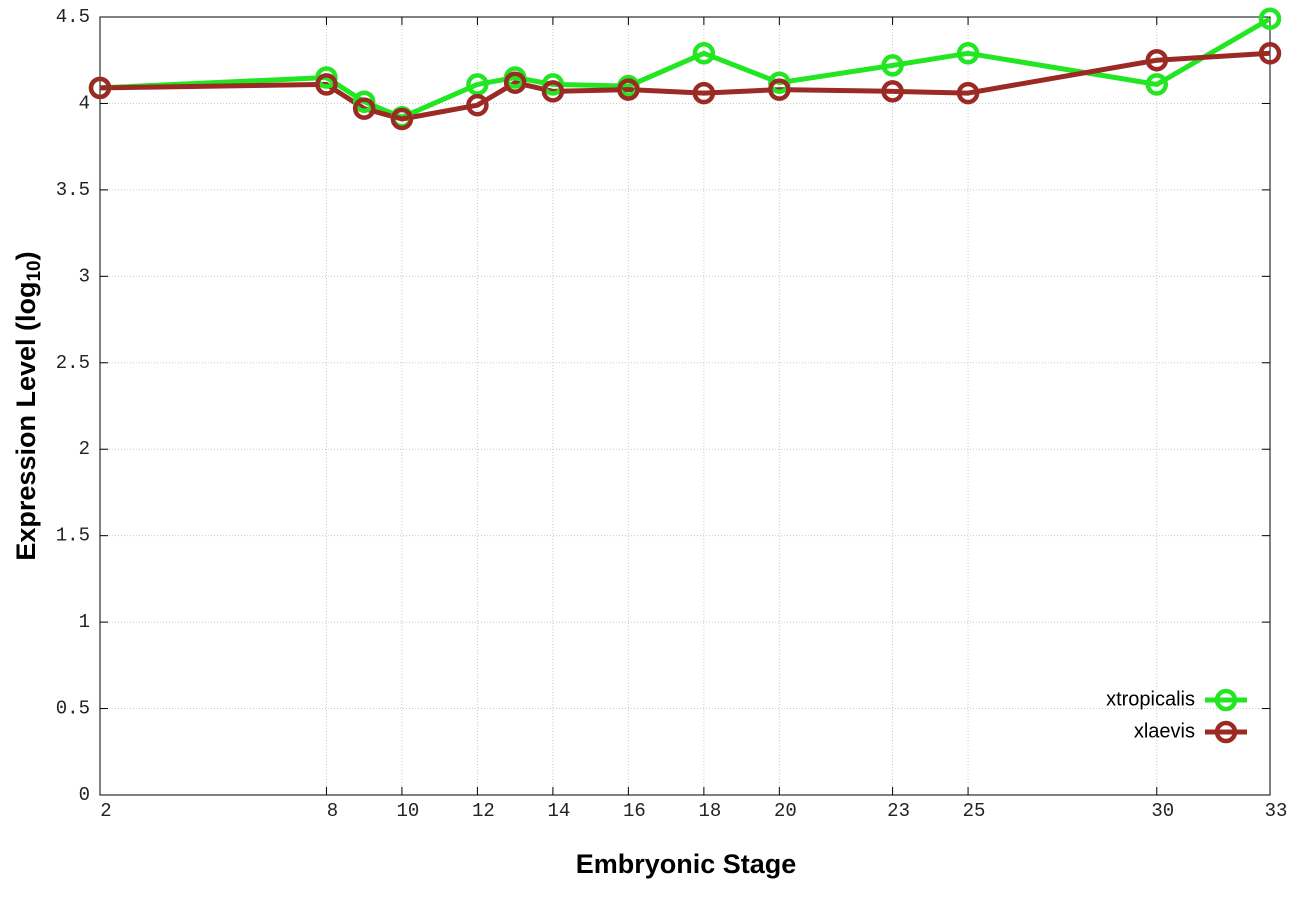 The width and height of the screenshot is (1296, 907). Describe the element at coordinates (686, 864) in the screenshot. I see `x-axis-label: Embryonic Stage` at that location.